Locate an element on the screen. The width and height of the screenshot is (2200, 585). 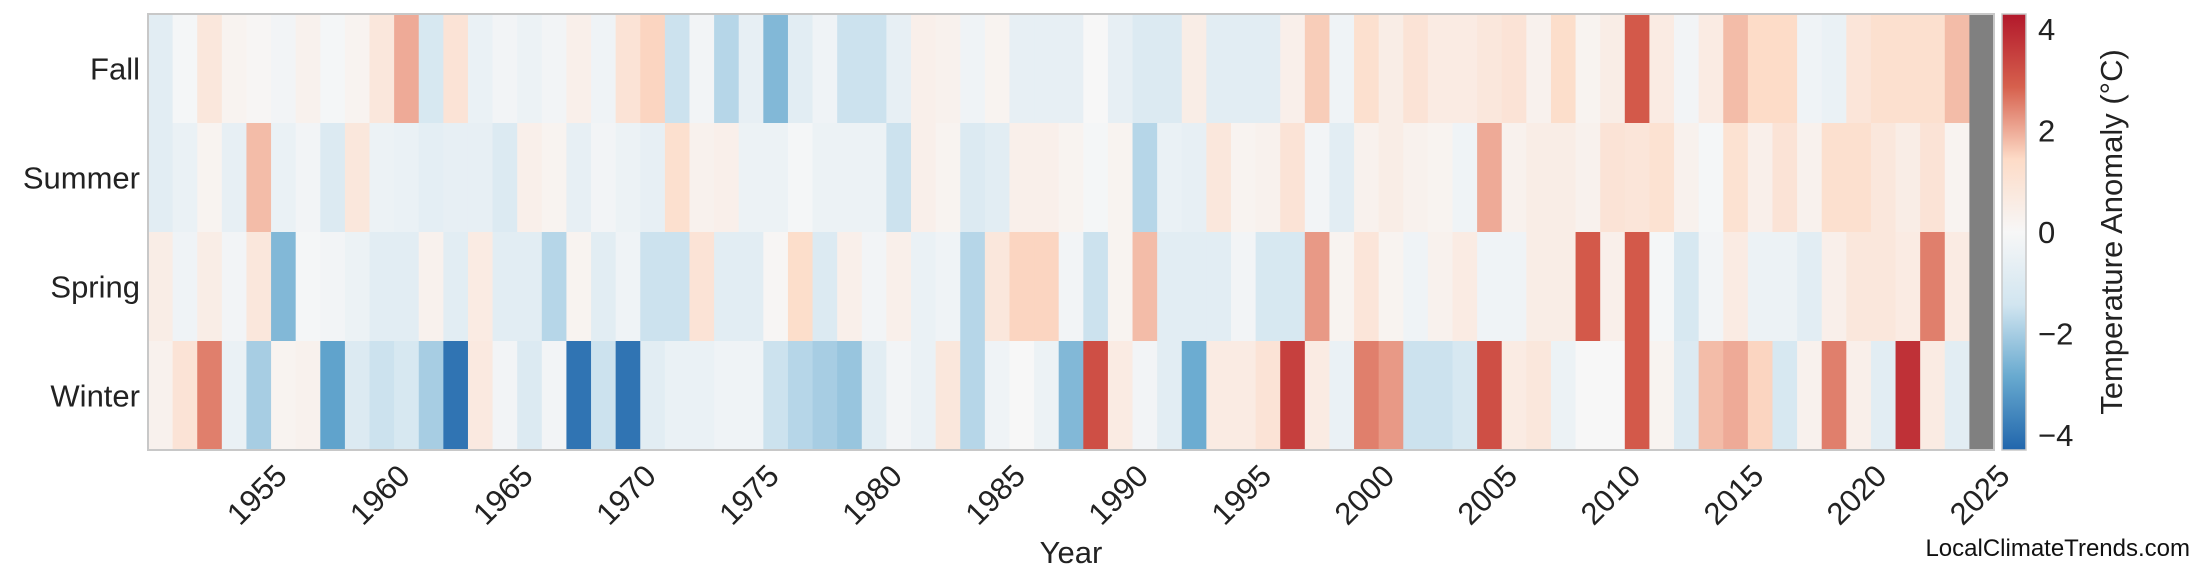
heatmap-cell-summer-2008 is located at coordinates (1563, 178).